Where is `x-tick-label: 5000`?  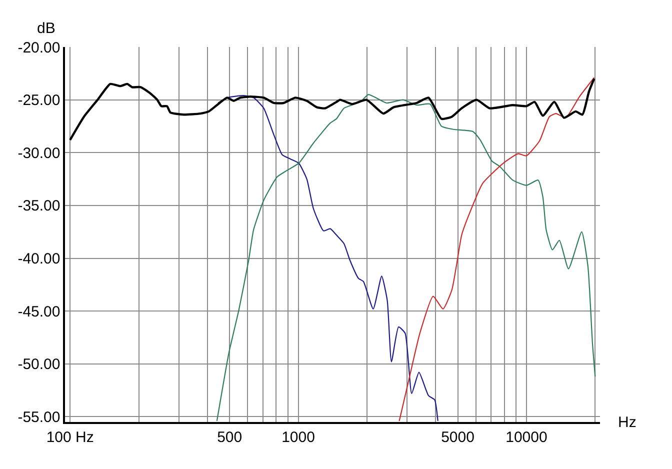
x-tick-label: 5000 is located at coordinates (457, 437).